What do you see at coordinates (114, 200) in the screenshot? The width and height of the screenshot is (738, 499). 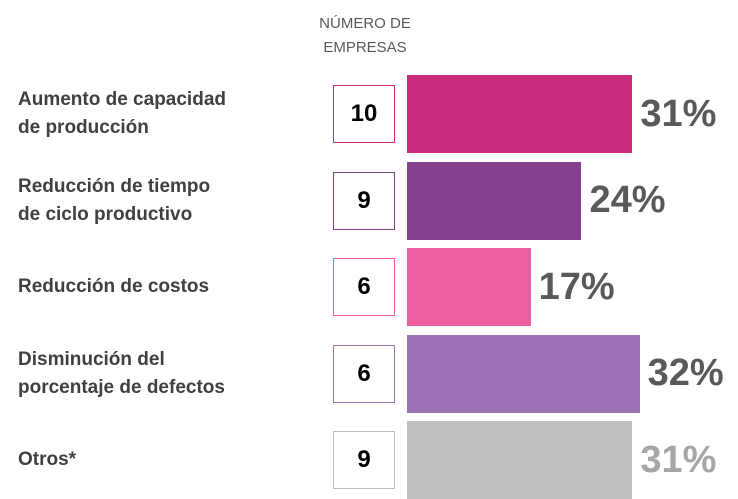 I see `category-label: Reducción de tiempo de ciclo productivo` at bounding box center [114, 200].